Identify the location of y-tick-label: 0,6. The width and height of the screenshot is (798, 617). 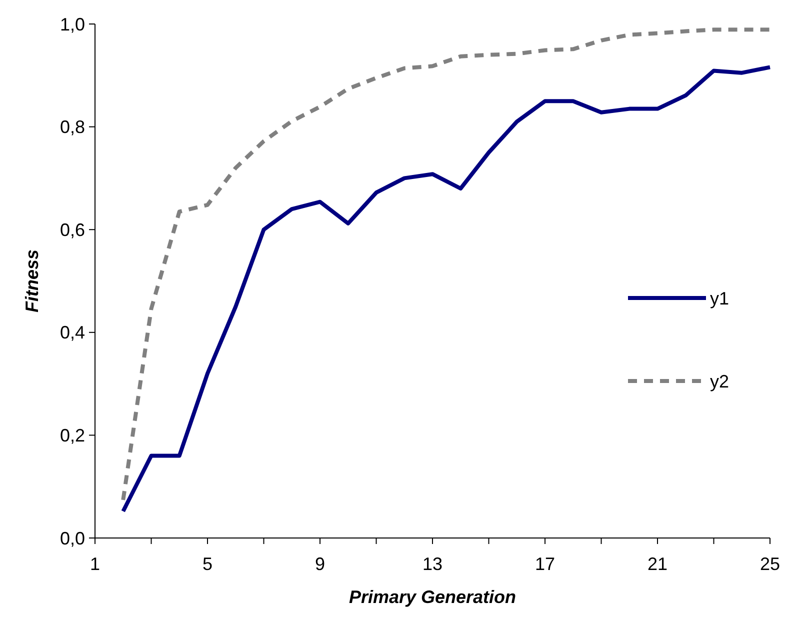
(72, 230).